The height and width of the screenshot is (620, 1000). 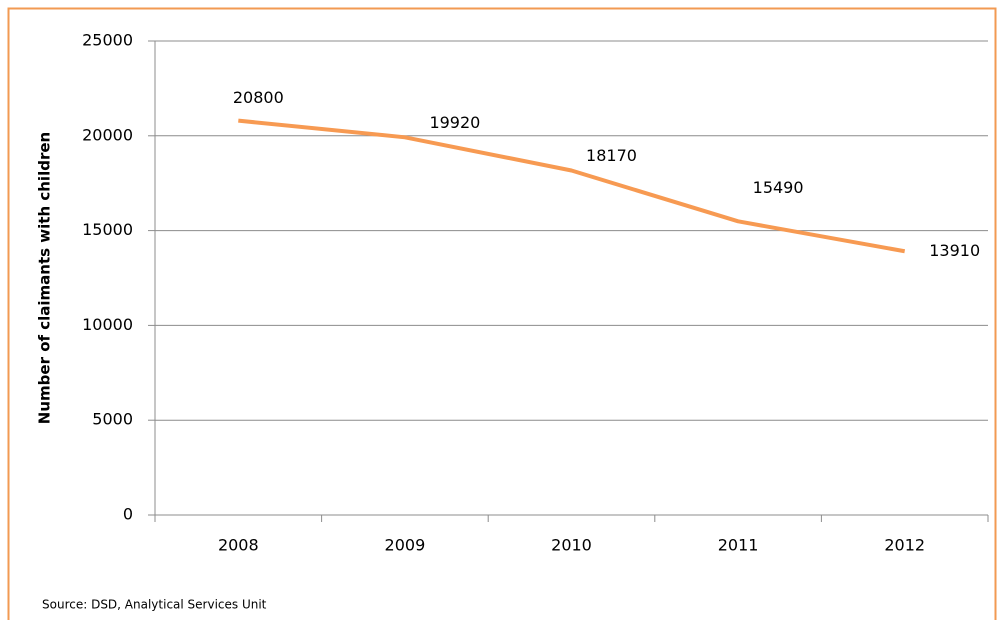 I want to click on x-tick-label: 2010, so click(x=571, y=545).